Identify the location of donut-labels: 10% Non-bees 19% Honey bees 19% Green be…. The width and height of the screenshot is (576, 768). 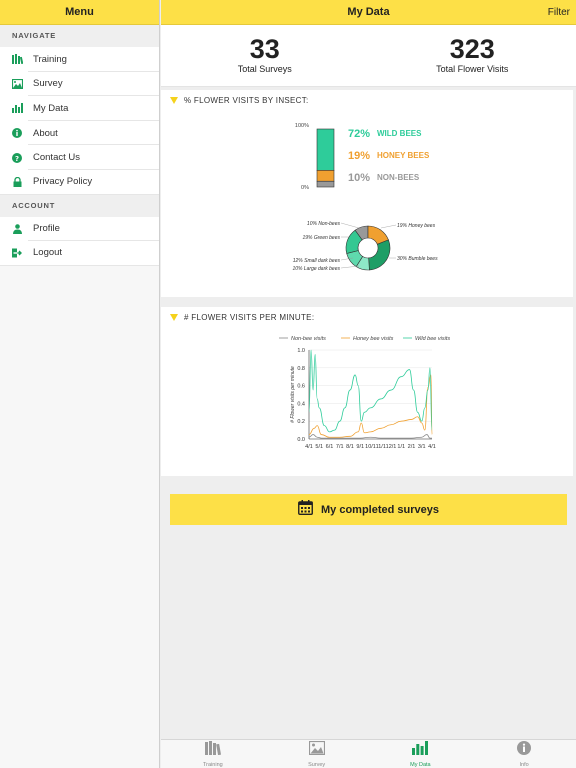
(365, 246).